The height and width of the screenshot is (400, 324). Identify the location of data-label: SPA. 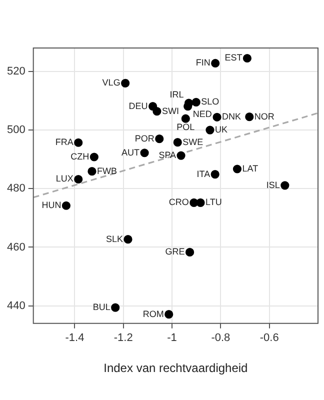
(167, 155).